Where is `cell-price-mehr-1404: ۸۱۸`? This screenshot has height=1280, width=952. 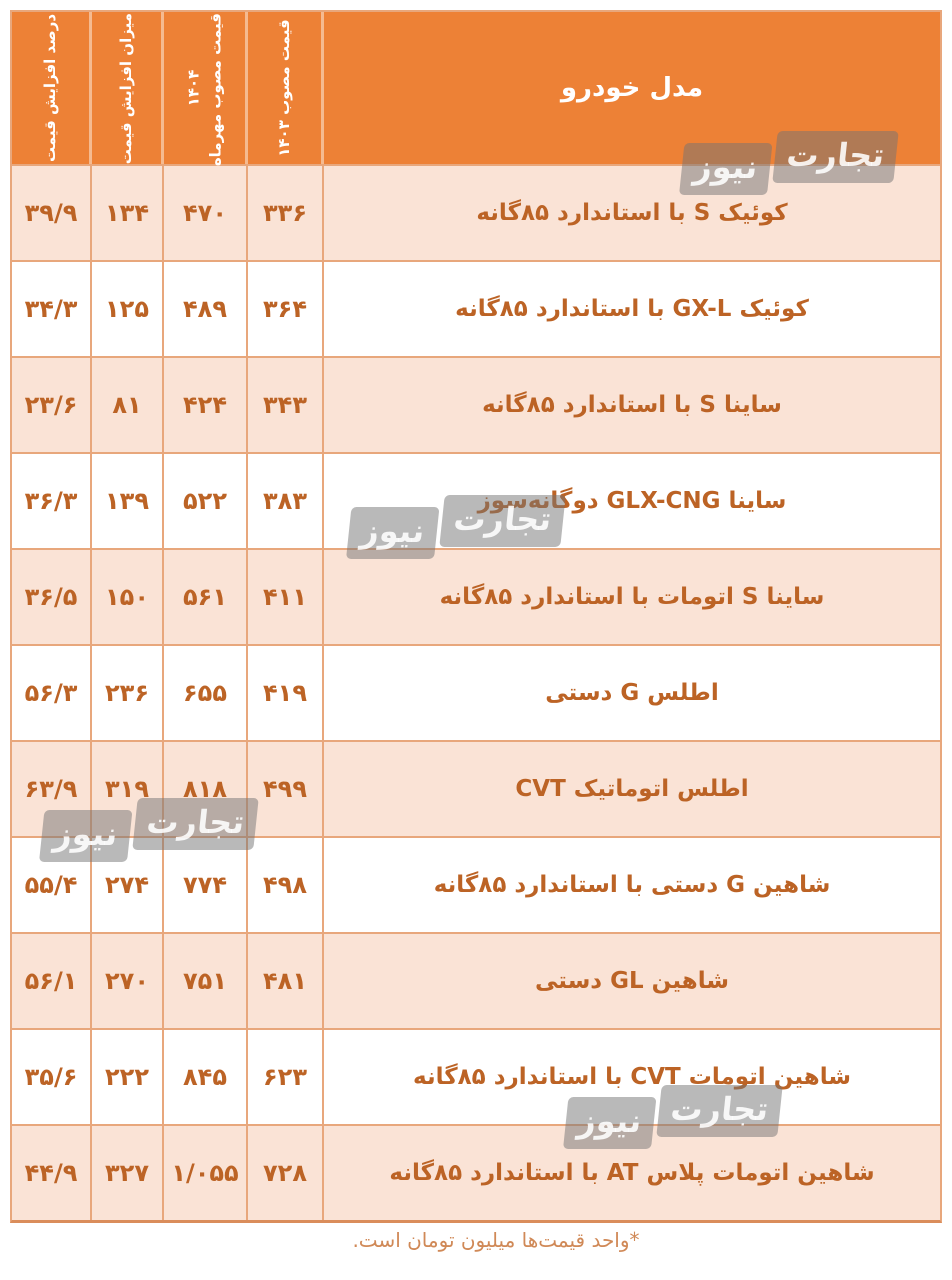
cell-price-mehr-1404: ۸۱۸ is located at coordinates (206, 789).